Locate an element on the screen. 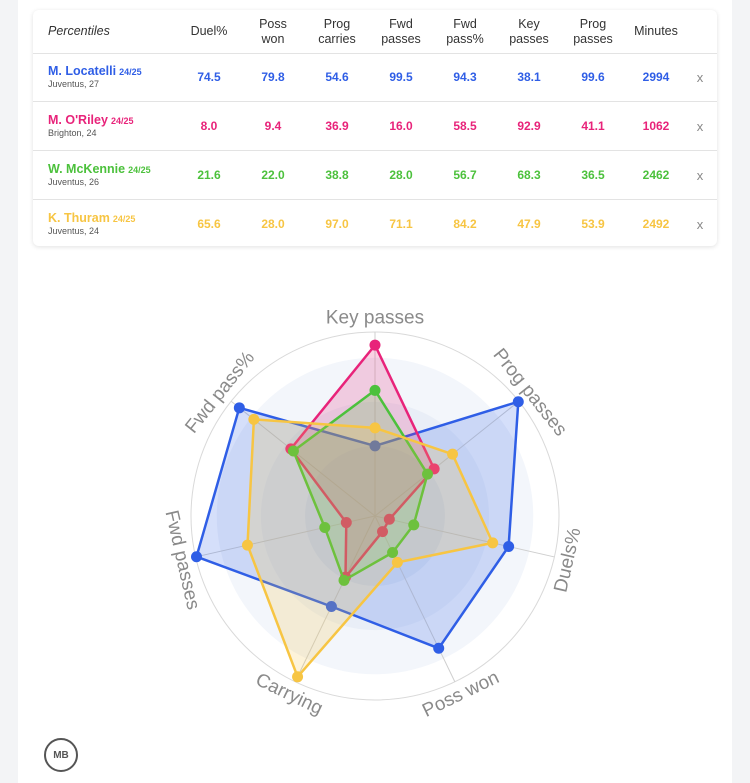  player-name: K. Thuram 24/25 is located at coordinates (91, 218).